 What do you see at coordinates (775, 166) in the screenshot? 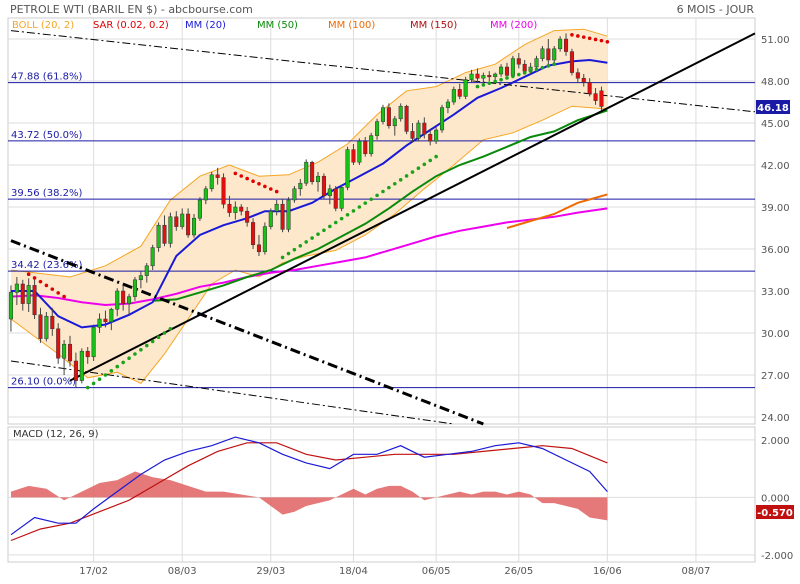
I see `price-tick-label: 42.00` at bounding box center [775, 166].